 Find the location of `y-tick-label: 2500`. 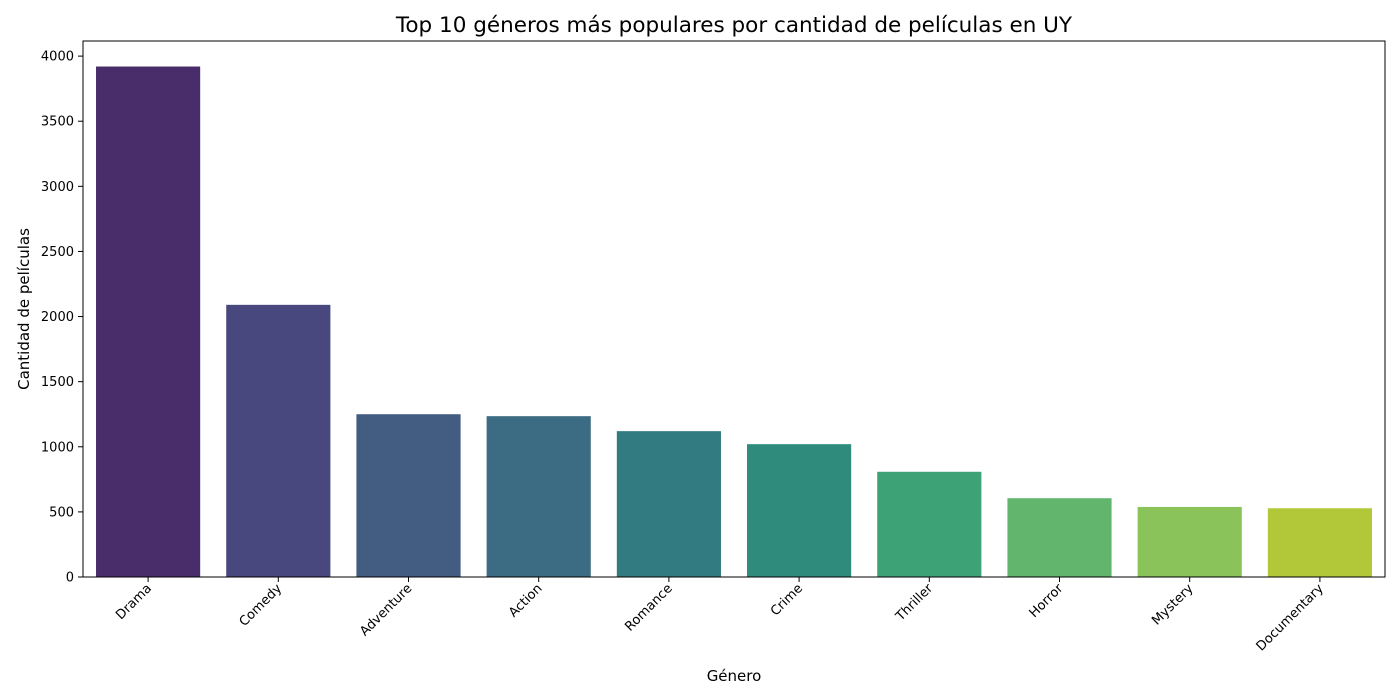

y-tick-label: 2500 is located at coordinates (57, 252).